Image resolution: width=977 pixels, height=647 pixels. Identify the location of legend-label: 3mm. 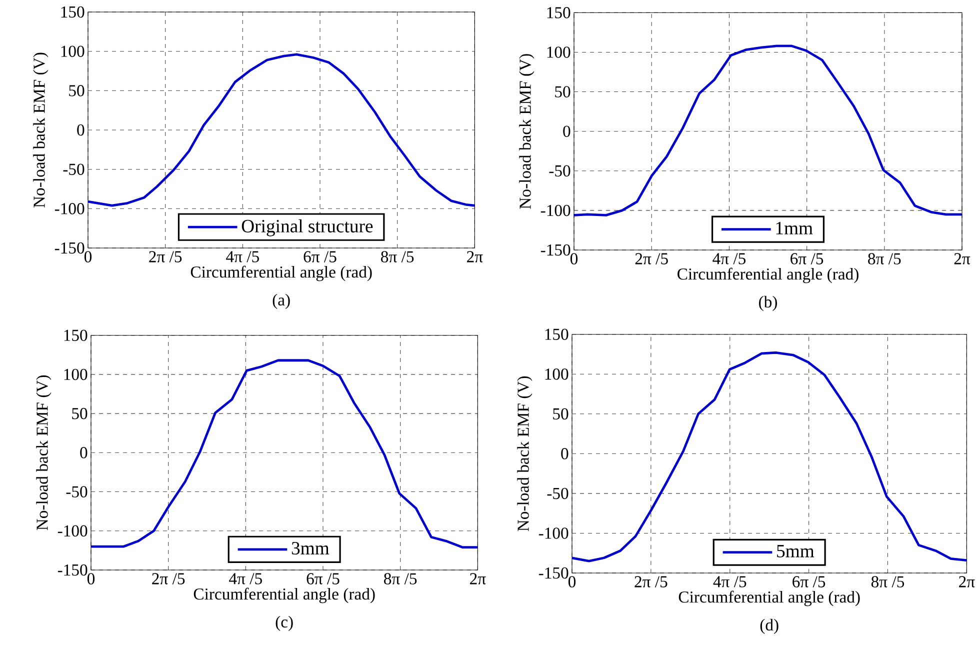
(311, 548).